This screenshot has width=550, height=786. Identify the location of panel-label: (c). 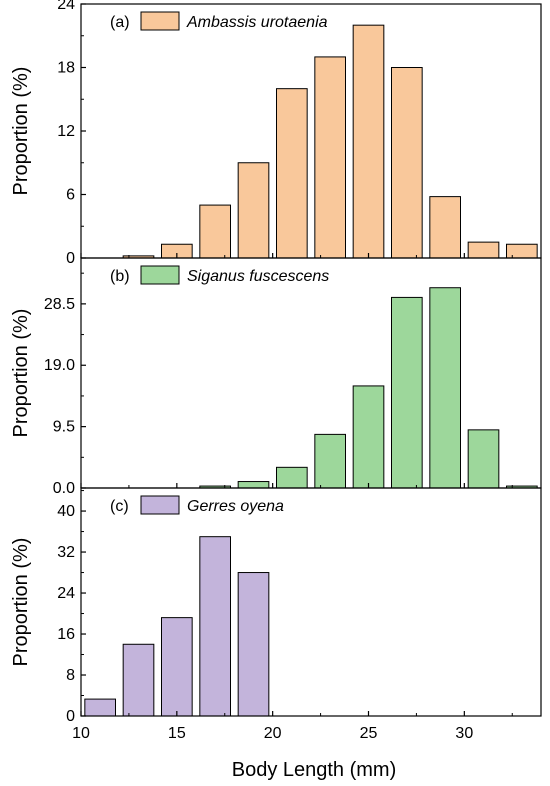
(119, 506).